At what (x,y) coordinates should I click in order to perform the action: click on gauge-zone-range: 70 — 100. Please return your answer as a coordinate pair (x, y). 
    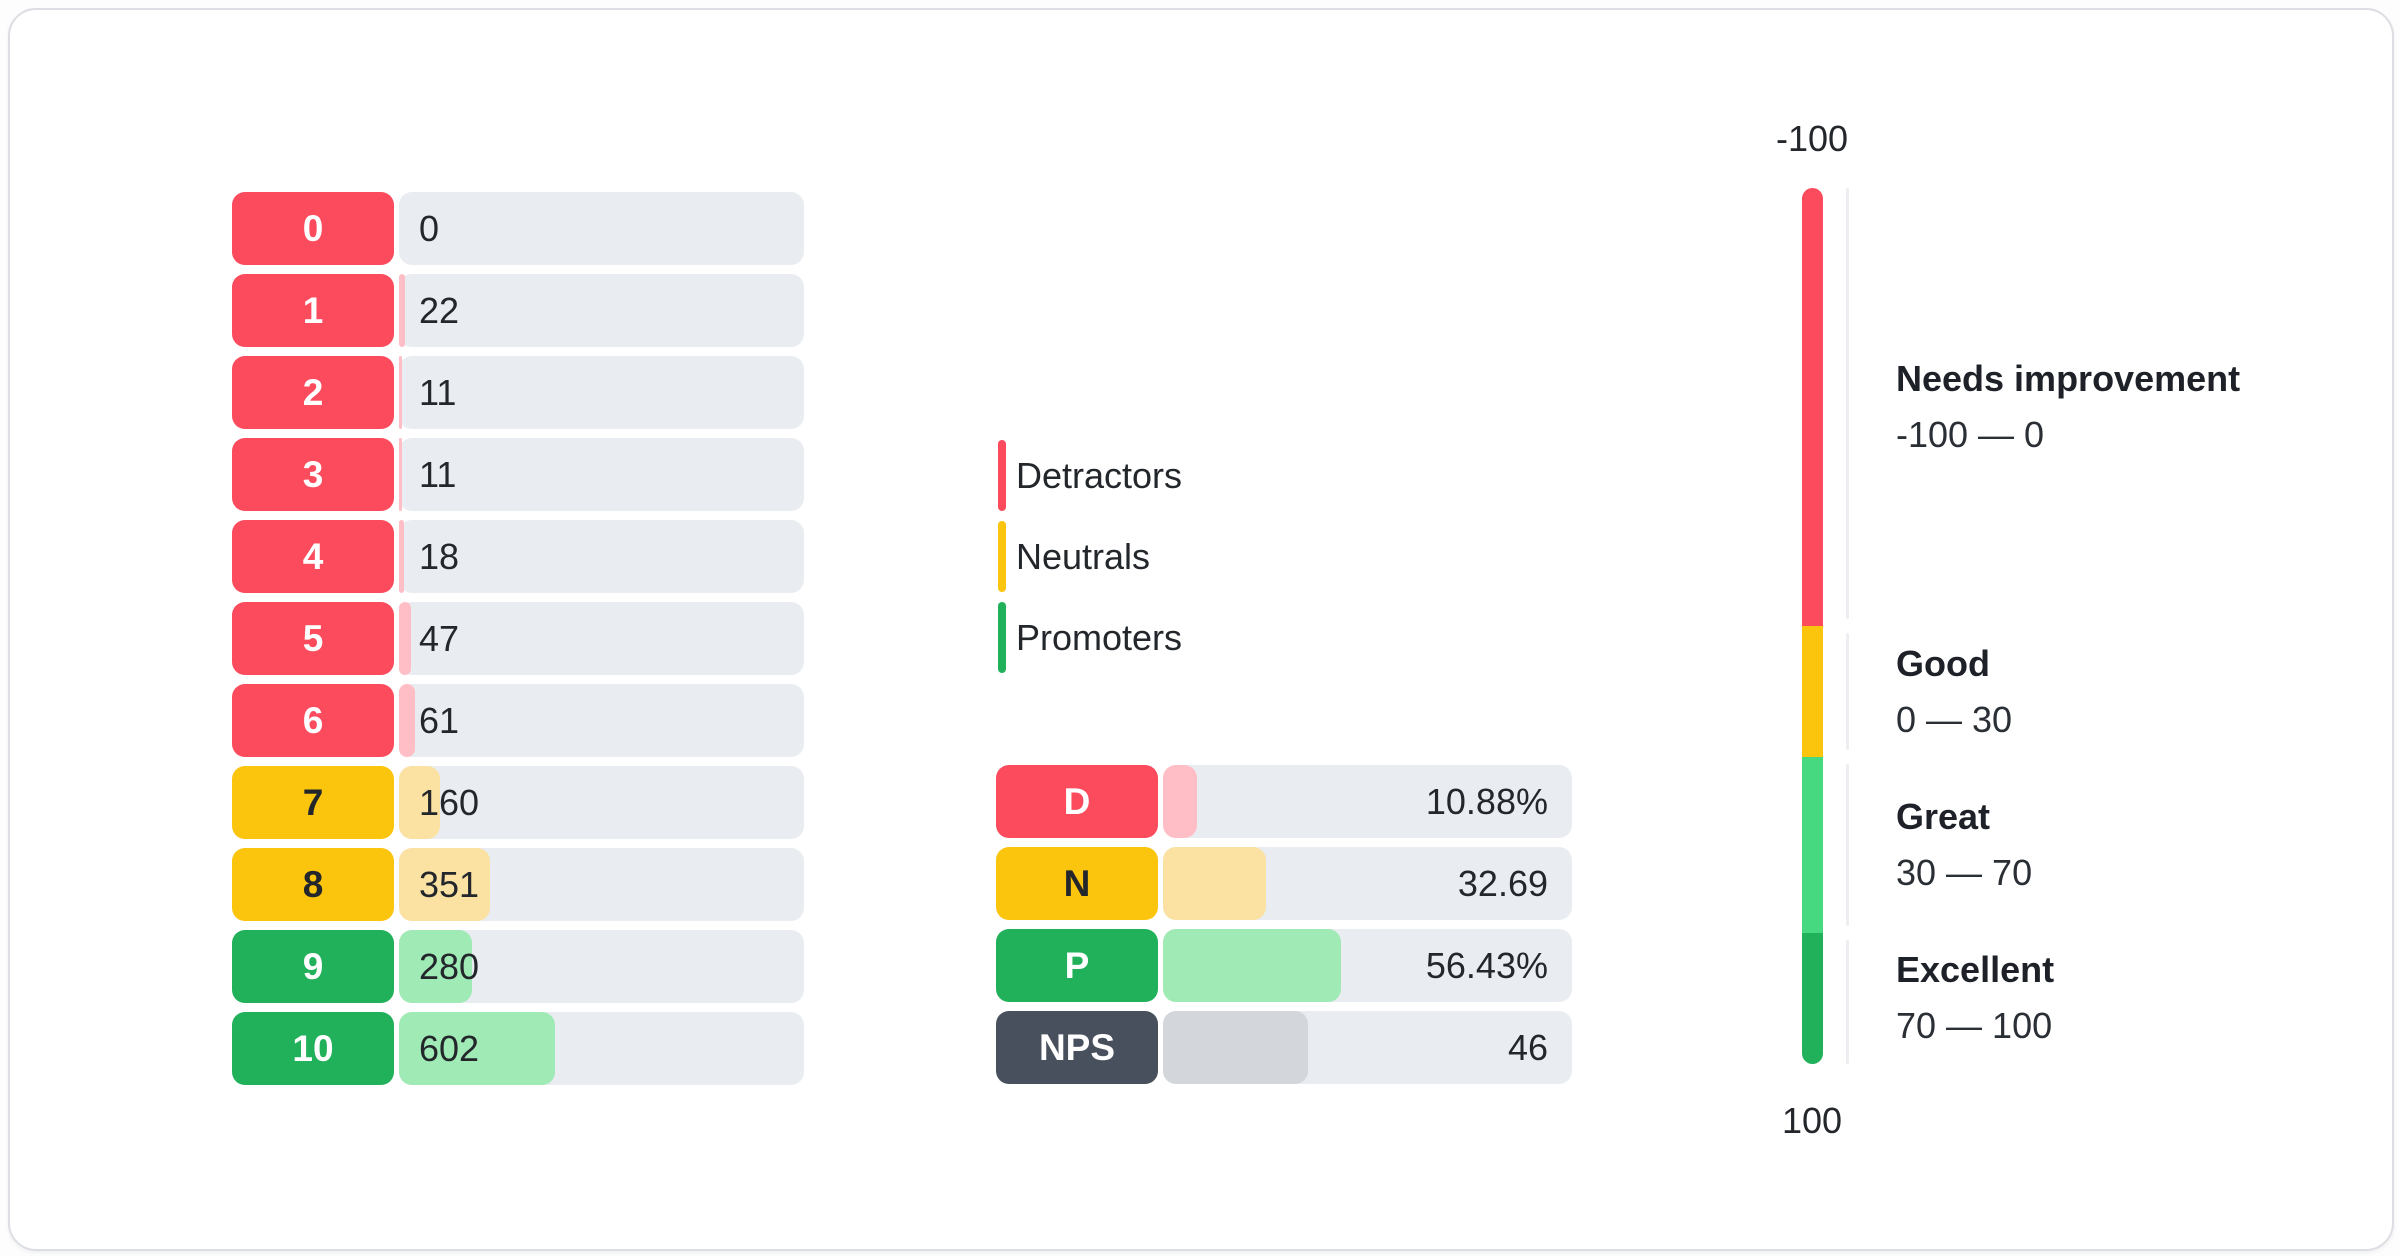
    Looking at the image, I should click on (1974, 1026).